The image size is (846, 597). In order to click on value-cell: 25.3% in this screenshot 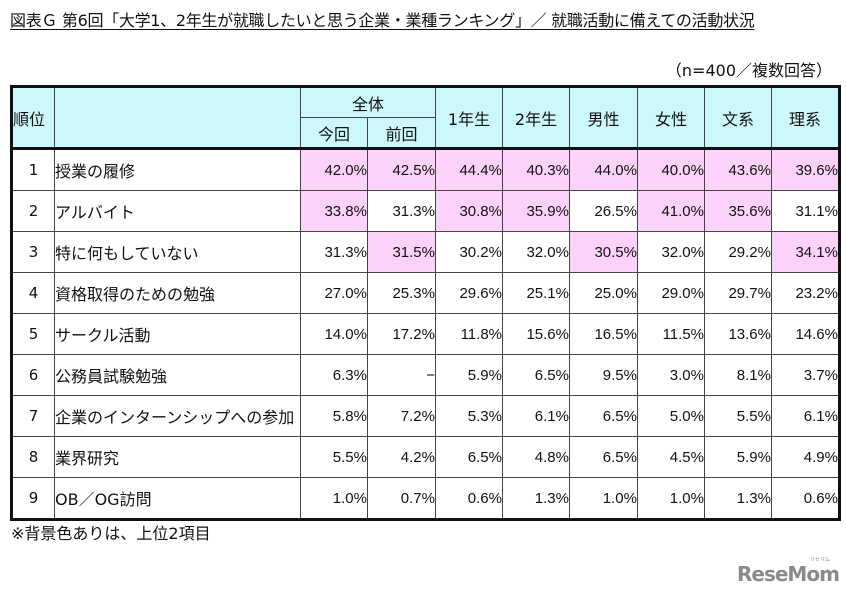, I will do `click(401, 293)`.